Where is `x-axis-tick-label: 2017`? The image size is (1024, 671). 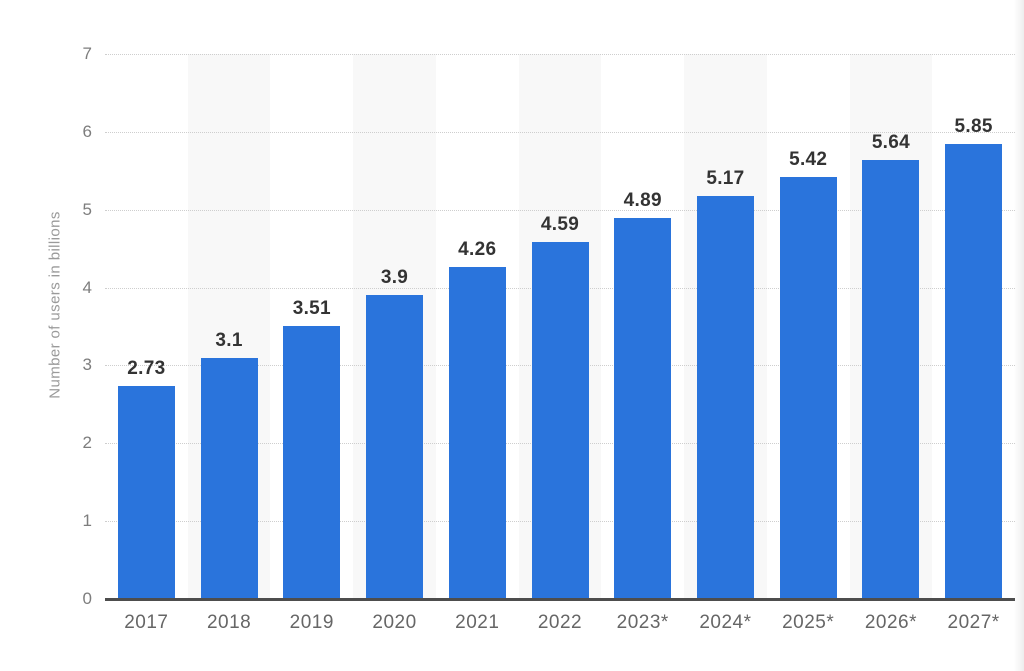 x-axis-tick-label: 2017 is located at coordinates (146, 622).